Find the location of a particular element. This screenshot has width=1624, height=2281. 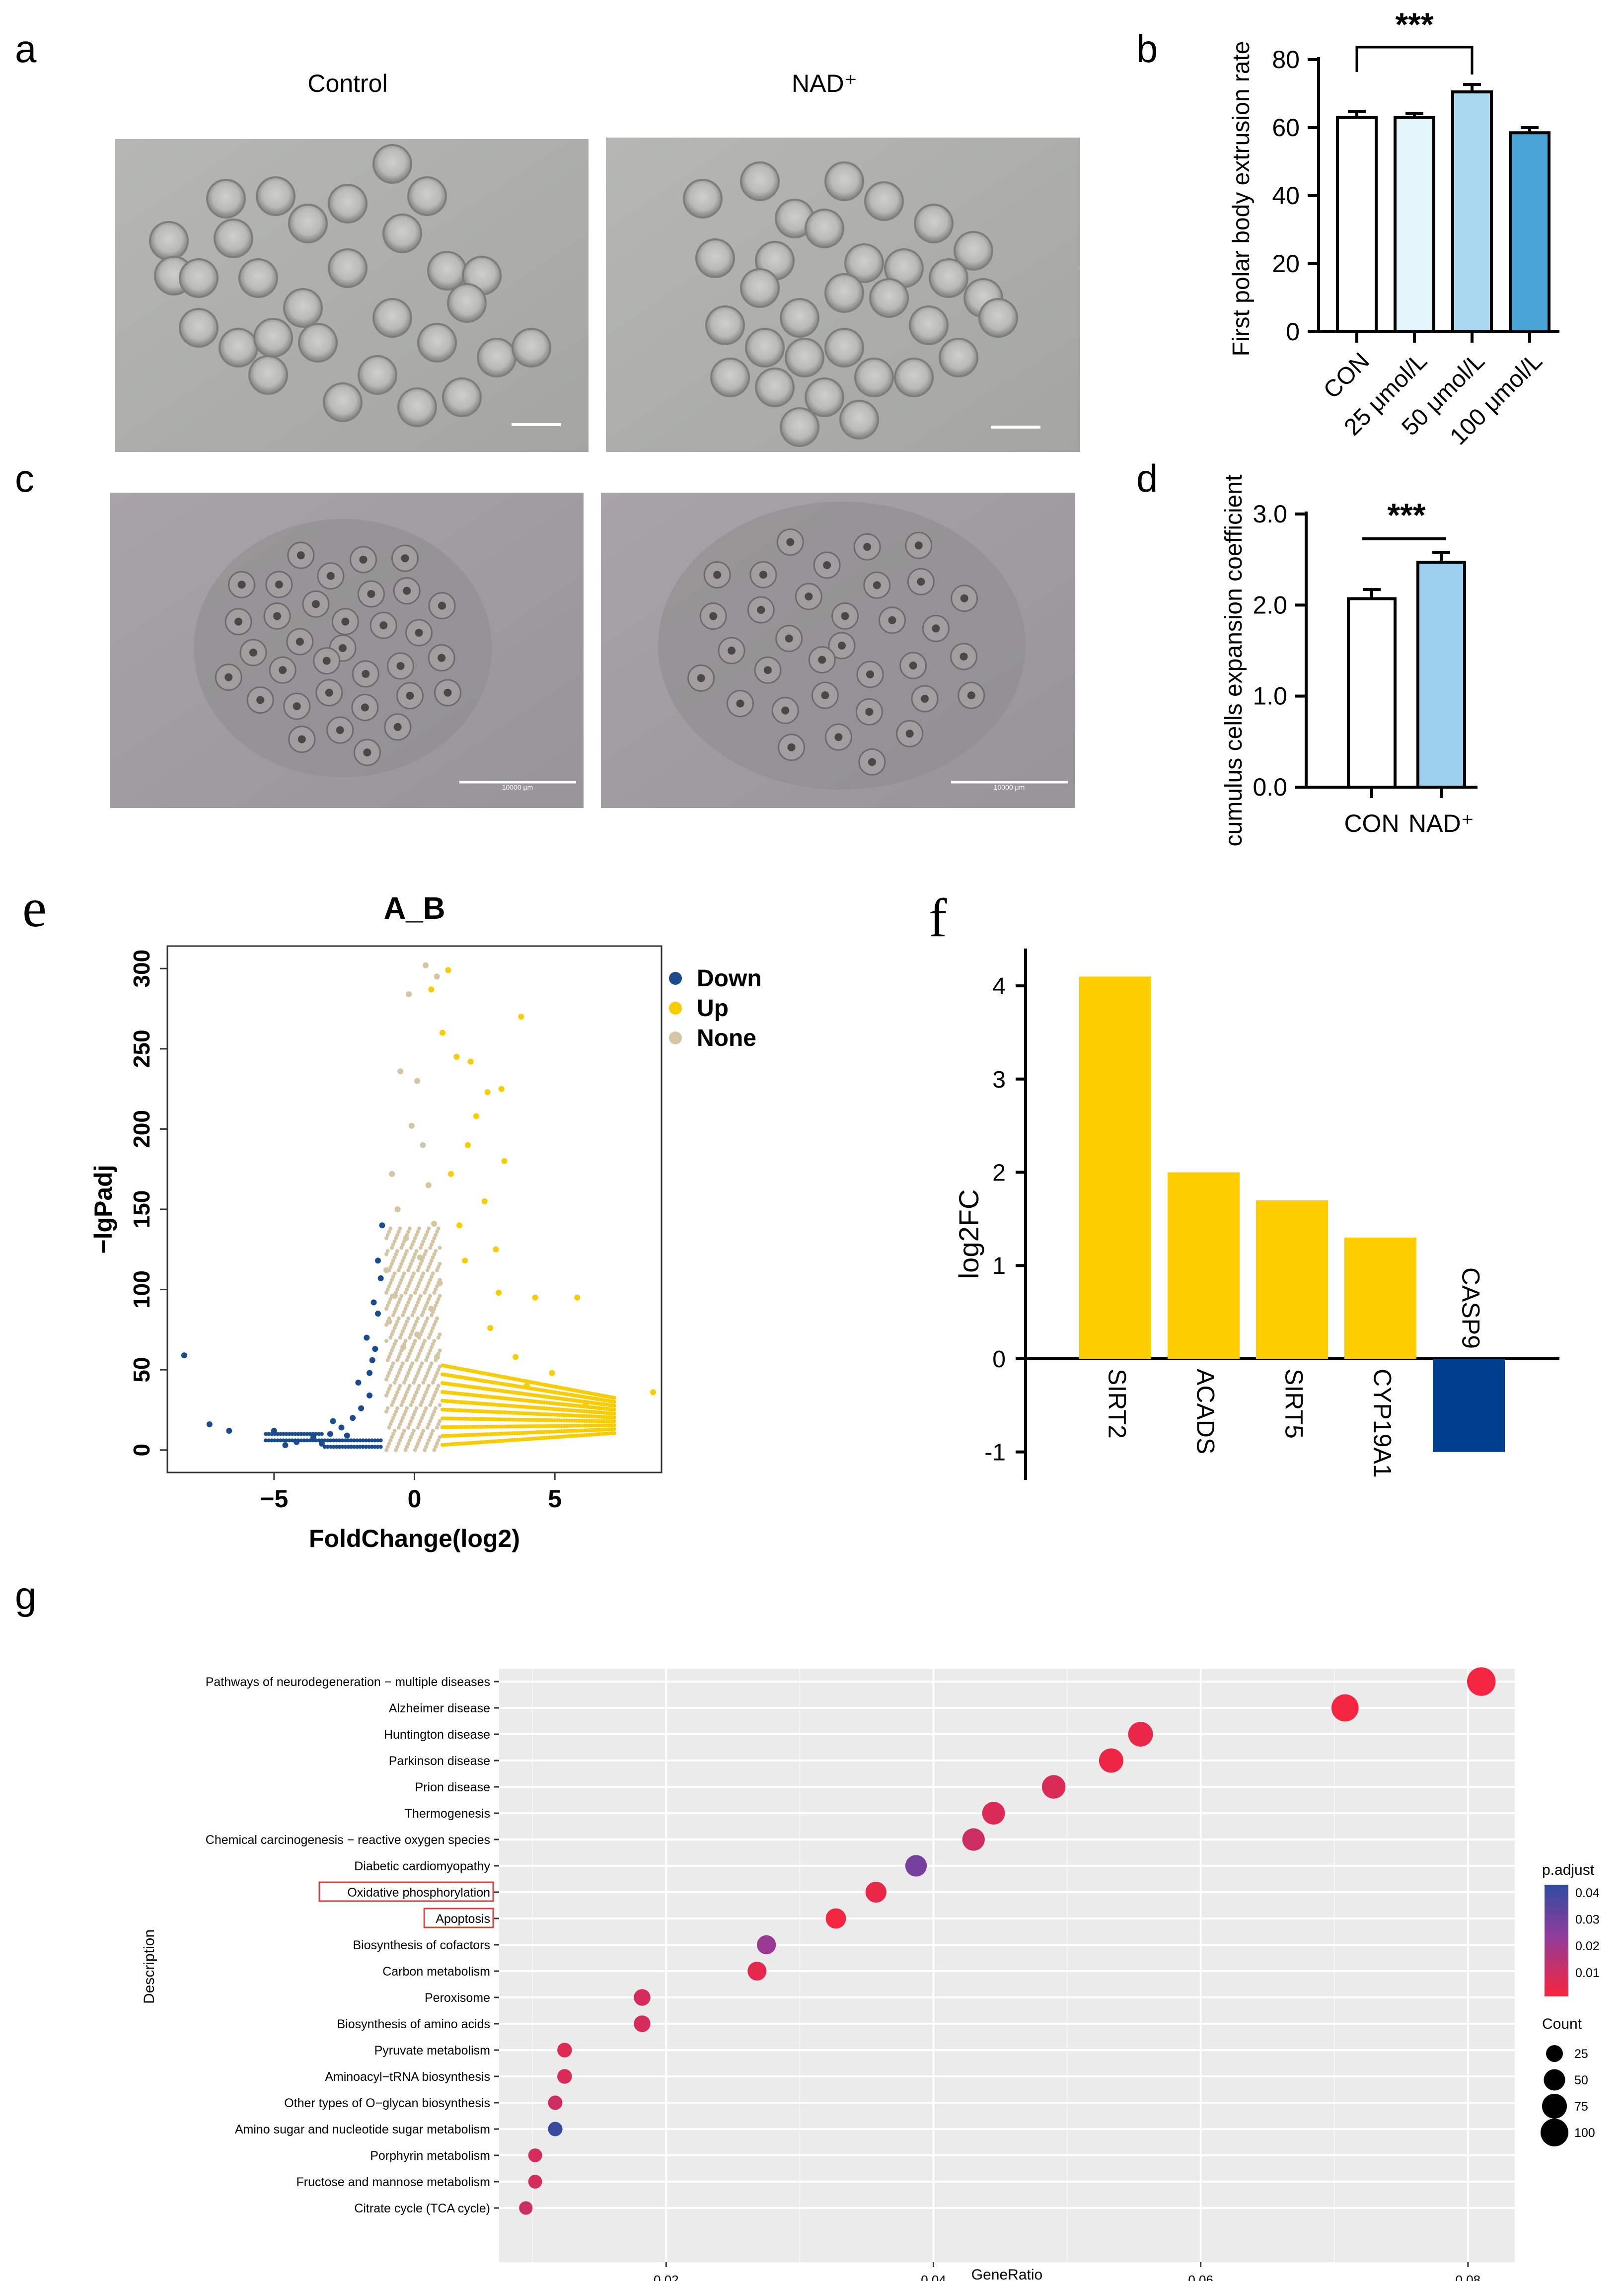

g-highlight-box is located at coordinates (406, 1891).